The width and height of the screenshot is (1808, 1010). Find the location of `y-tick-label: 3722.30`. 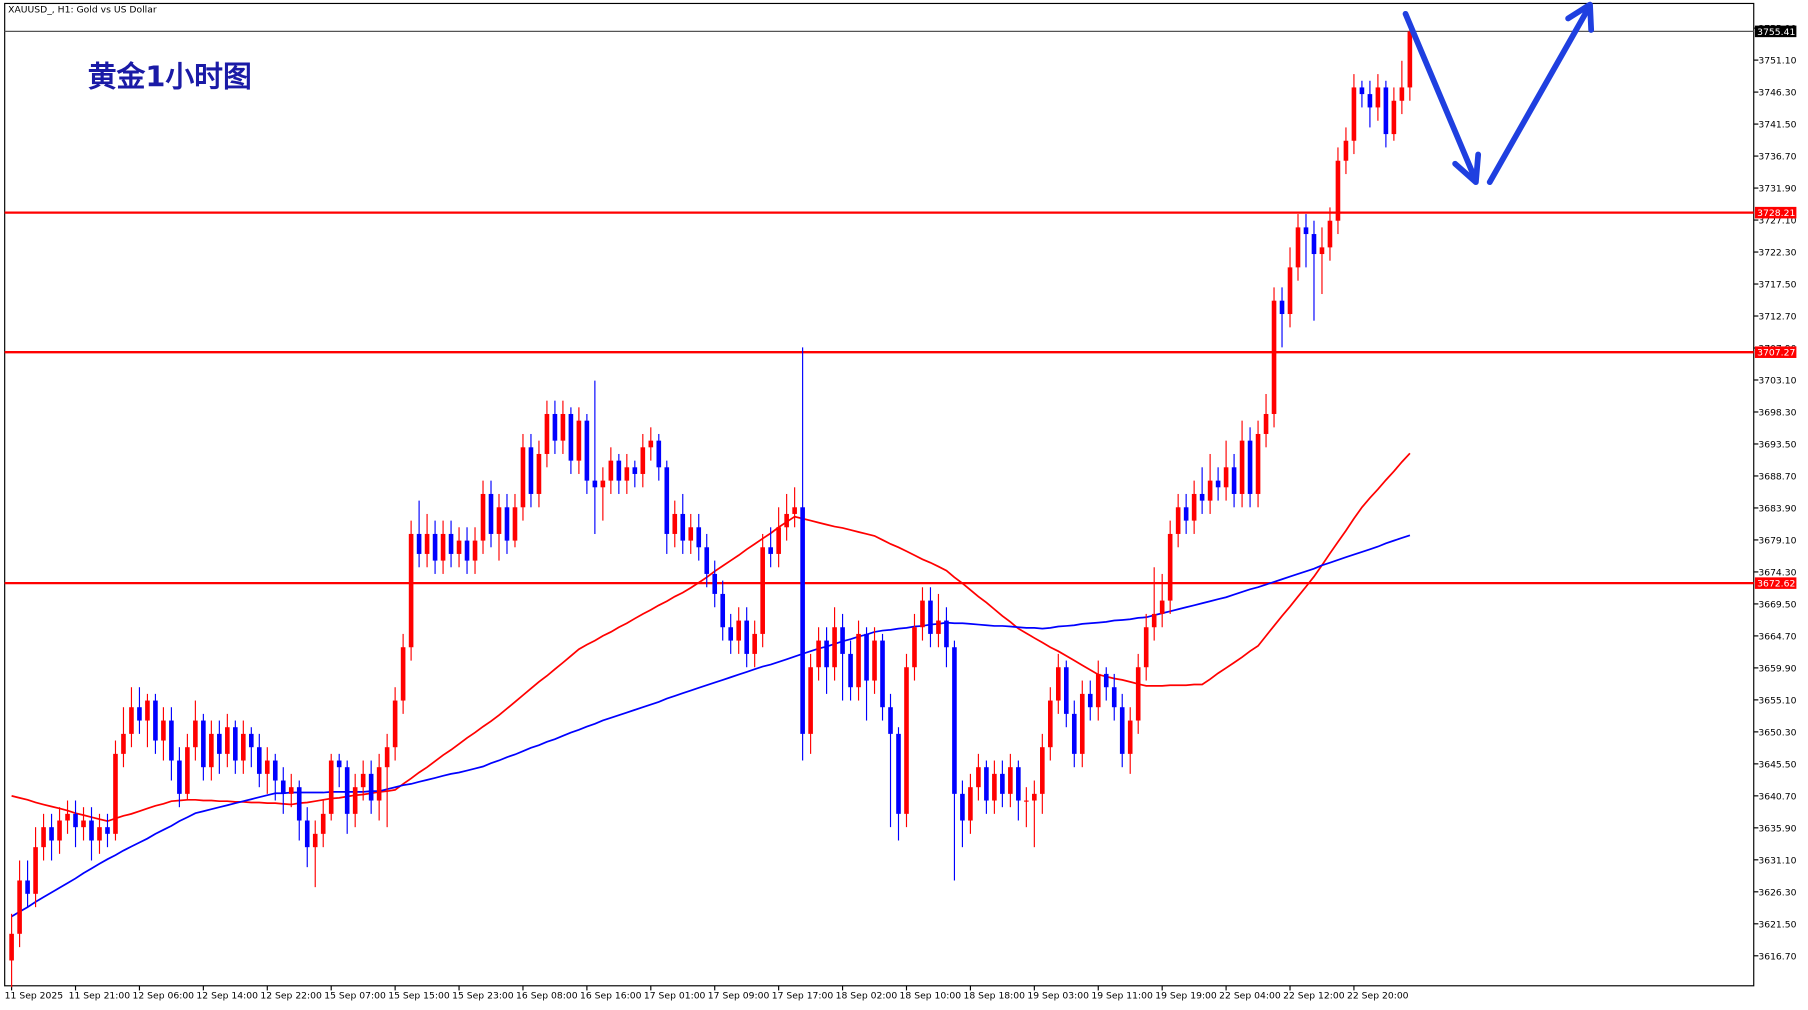

y-tick-label: 3722.30 is located at coordinates (1777, 252).